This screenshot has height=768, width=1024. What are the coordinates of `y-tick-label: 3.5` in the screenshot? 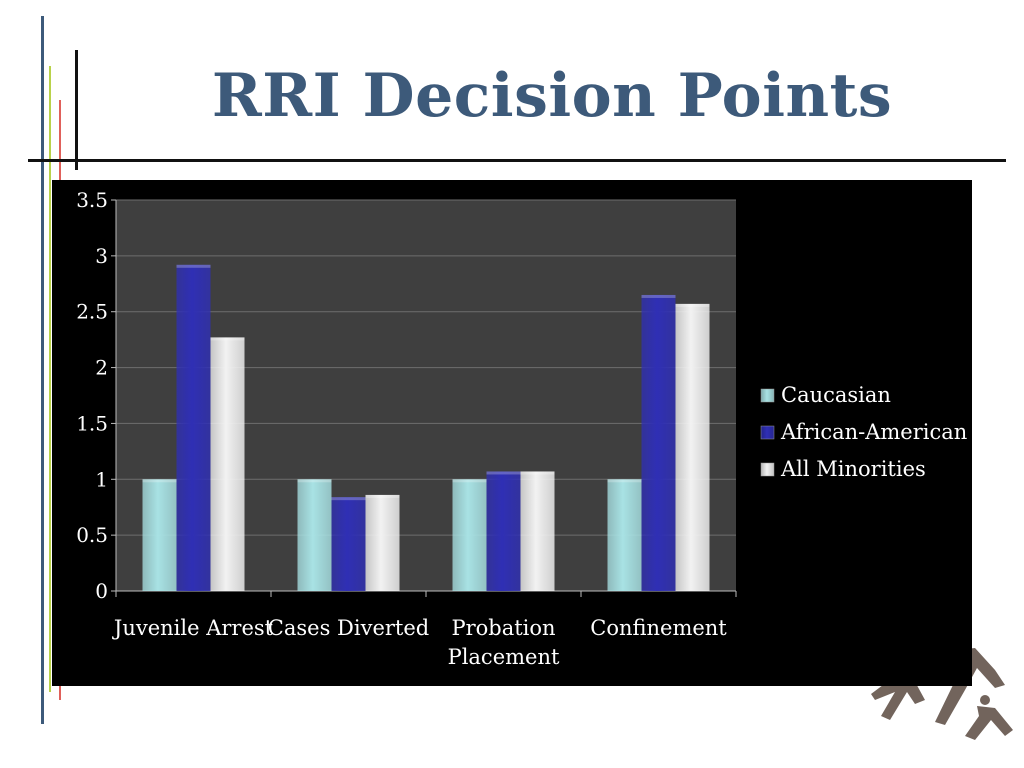 It's located at (92, 200).